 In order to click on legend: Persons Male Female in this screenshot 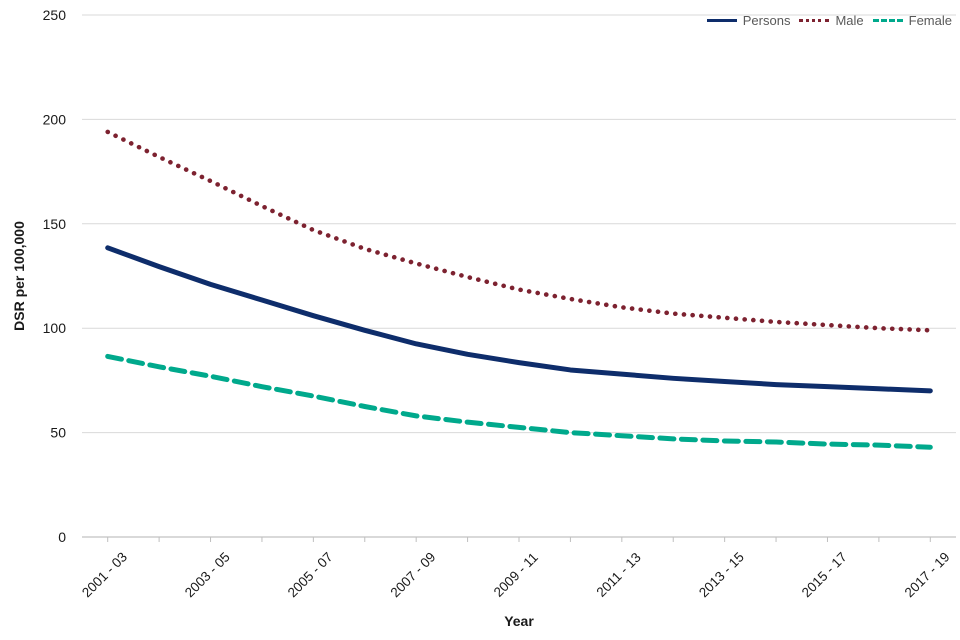, I will do `click(825, 20)`.